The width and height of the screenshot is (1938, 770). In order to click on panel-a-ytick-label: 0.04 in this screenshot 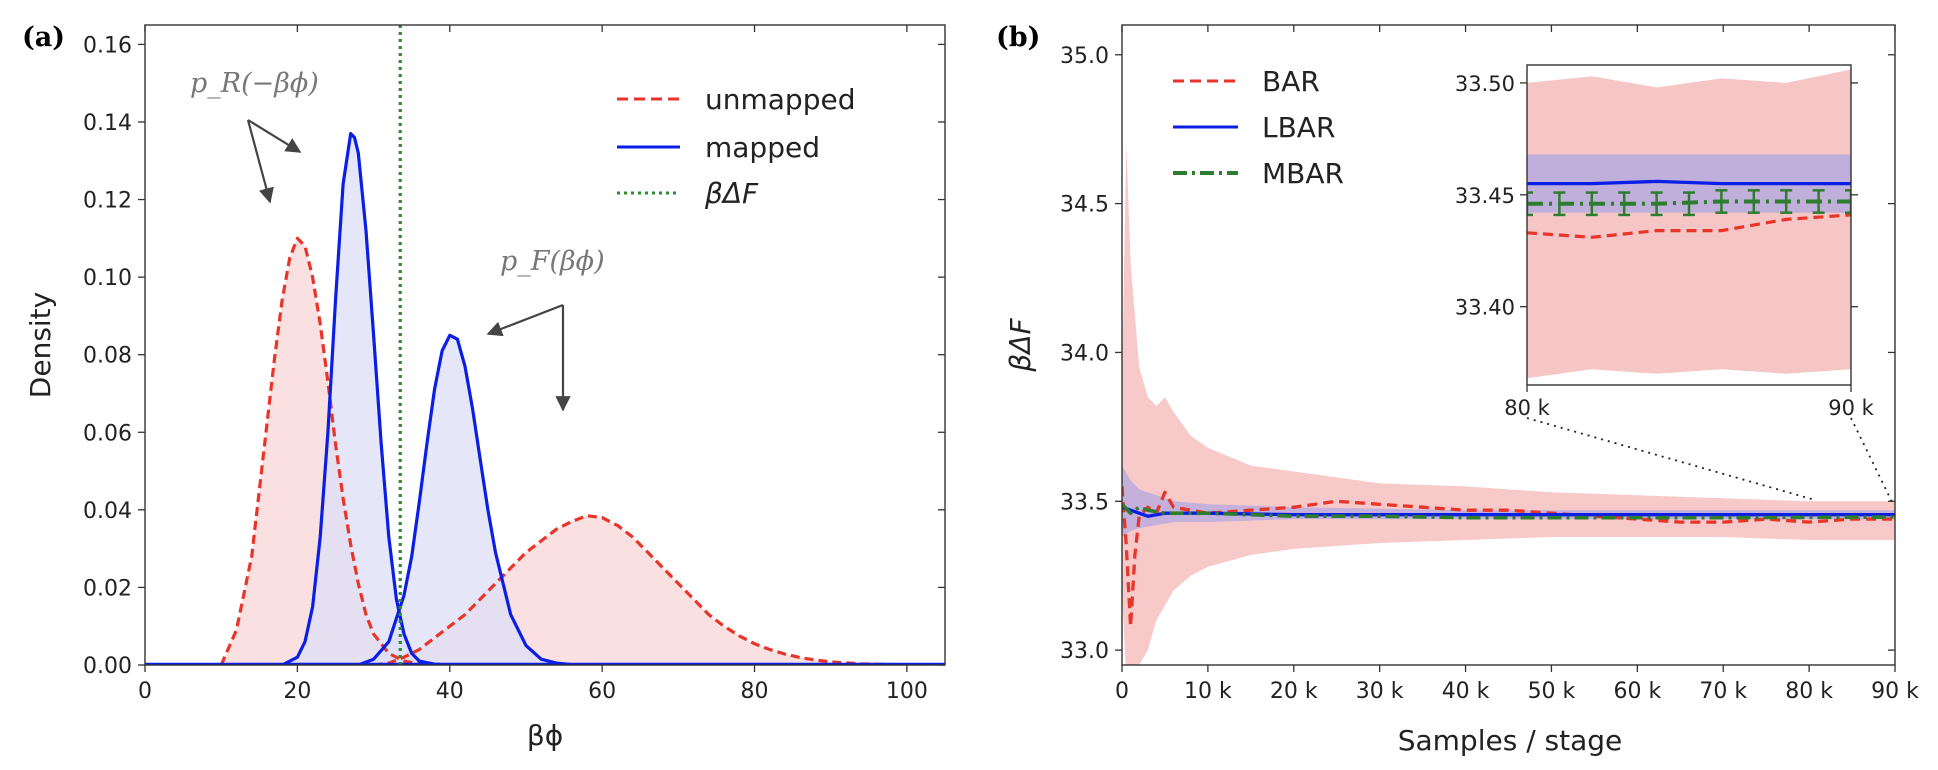, I will do `click(107, 511)`.